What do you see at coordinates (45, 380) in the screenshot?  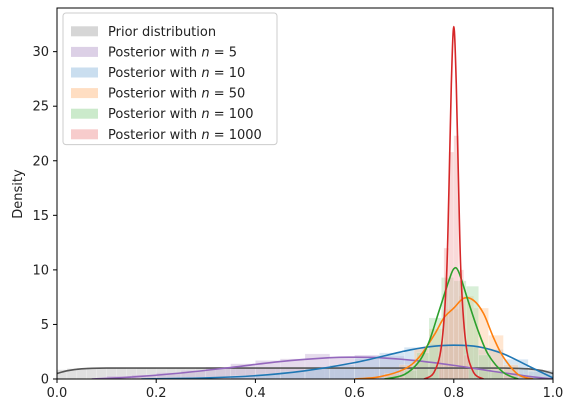 I see `y-tick-label-0: 0` at bounding box center [45, 380].